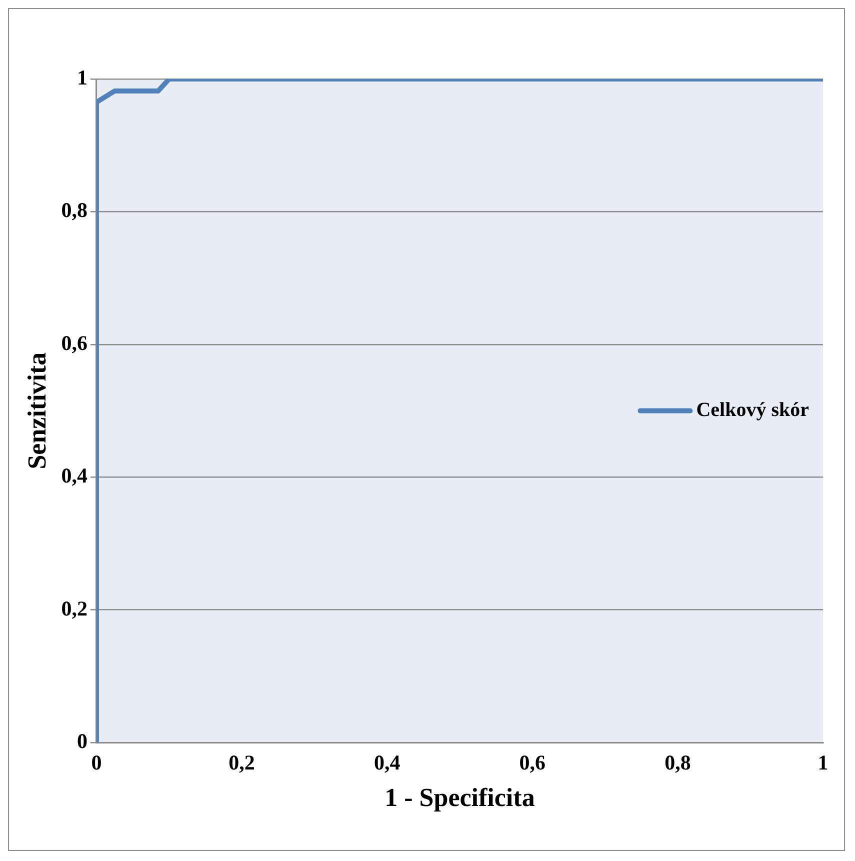 The image size is (855, 861). Describe the element at coordinates (823, 762) in the screenshot. I see `x-tick-label: 1` at that location.